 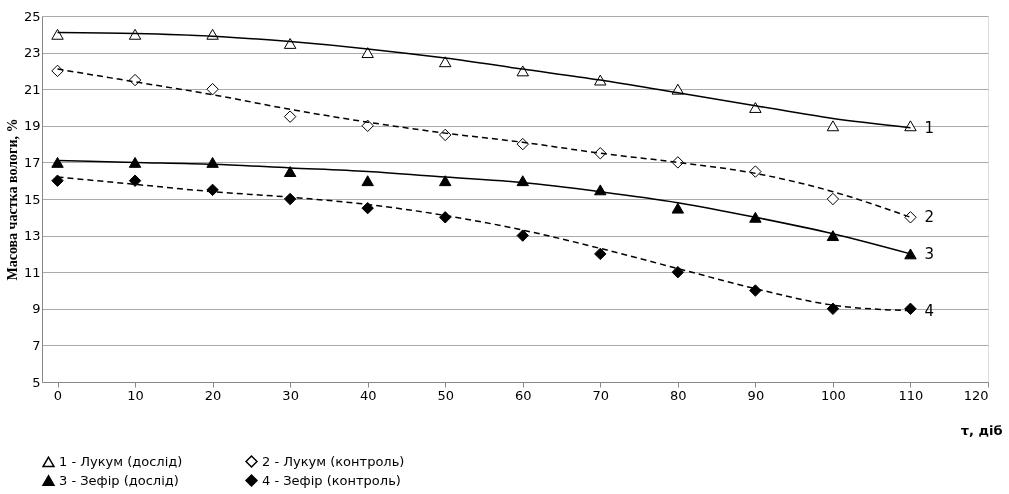 I want to click on x-tick-label: 80, so click(x=678, y=395).